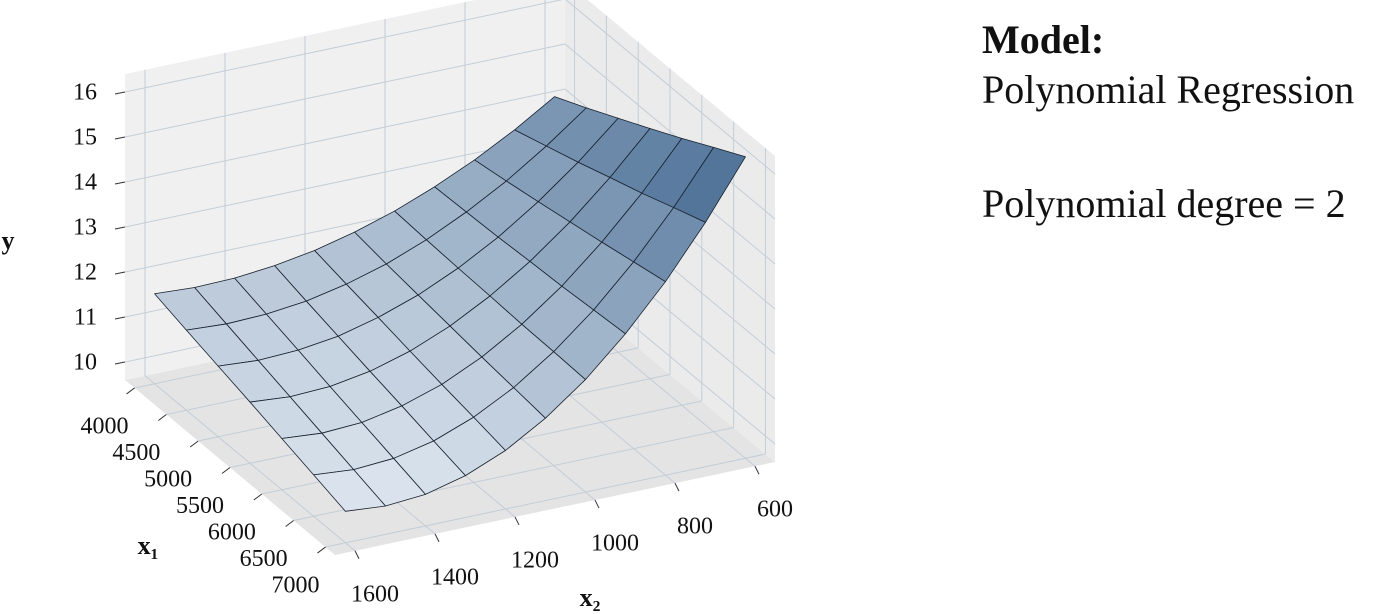  I want to click on x2-tick-label: 600, so click(775, 510).